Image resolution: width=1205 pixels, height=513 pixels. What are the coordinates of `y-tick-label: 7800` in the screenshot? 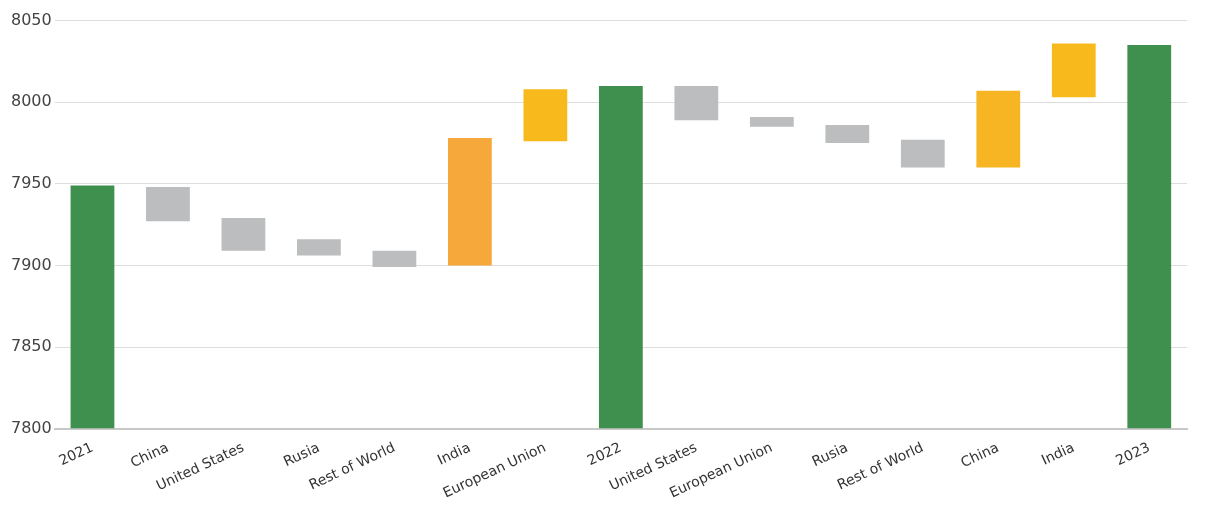 It's located at (31, 427).